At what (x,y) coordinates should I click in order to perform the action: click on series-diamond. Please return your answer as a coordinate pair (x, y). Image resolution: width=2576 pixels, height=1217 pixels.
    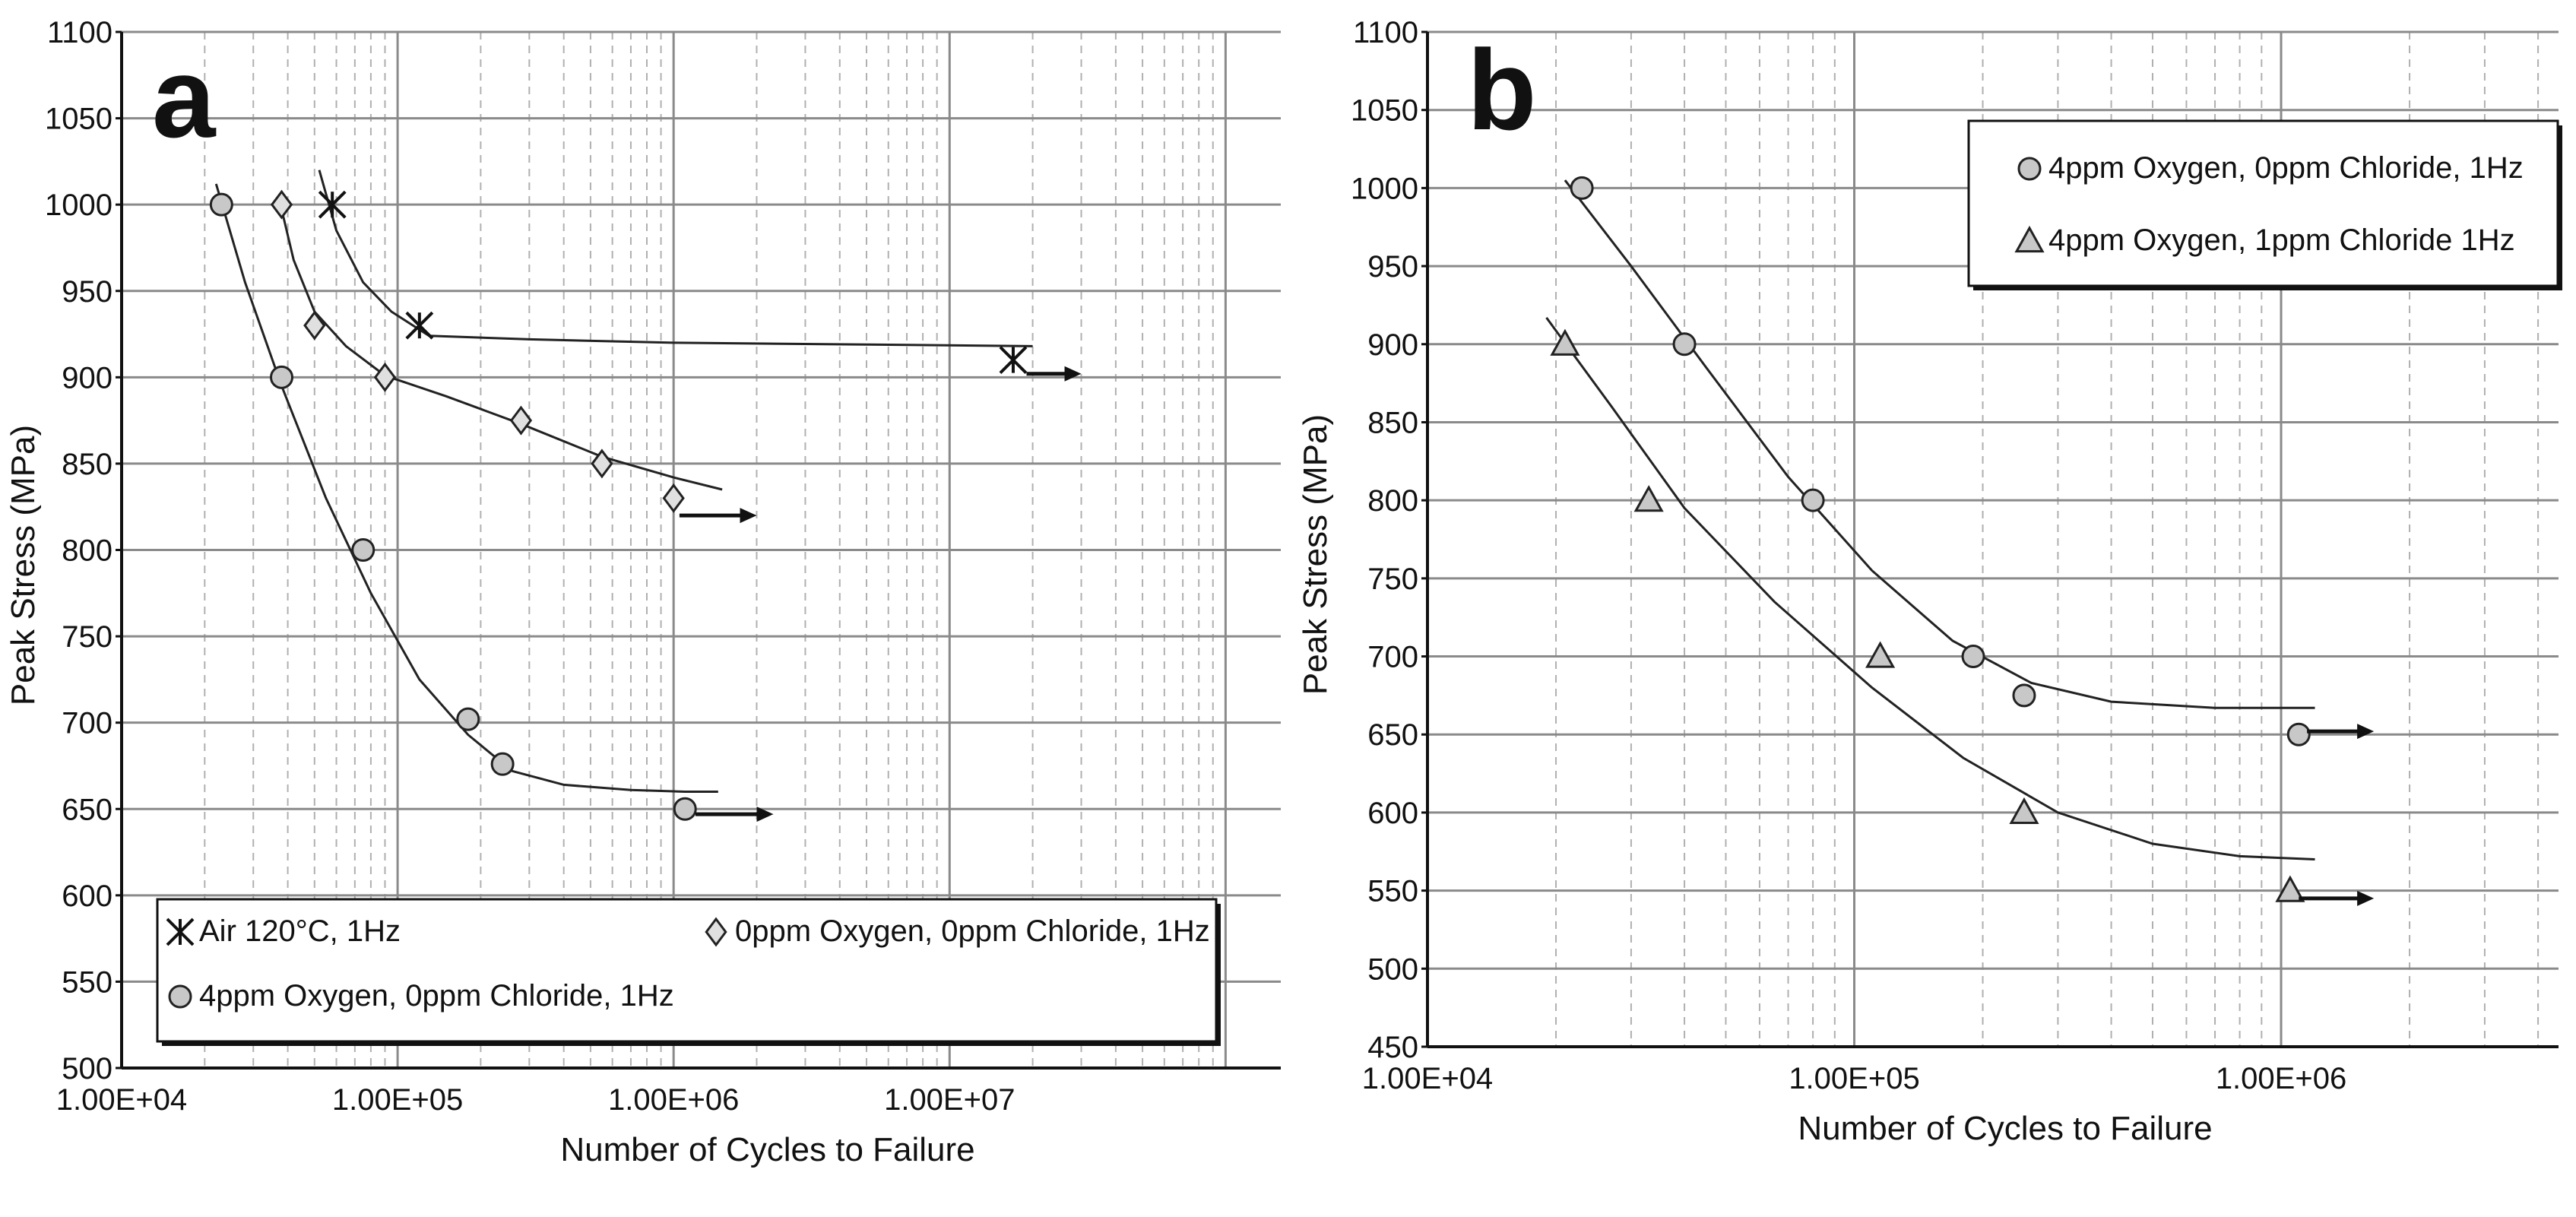
    Looking at the image, I should click on (513, 356).